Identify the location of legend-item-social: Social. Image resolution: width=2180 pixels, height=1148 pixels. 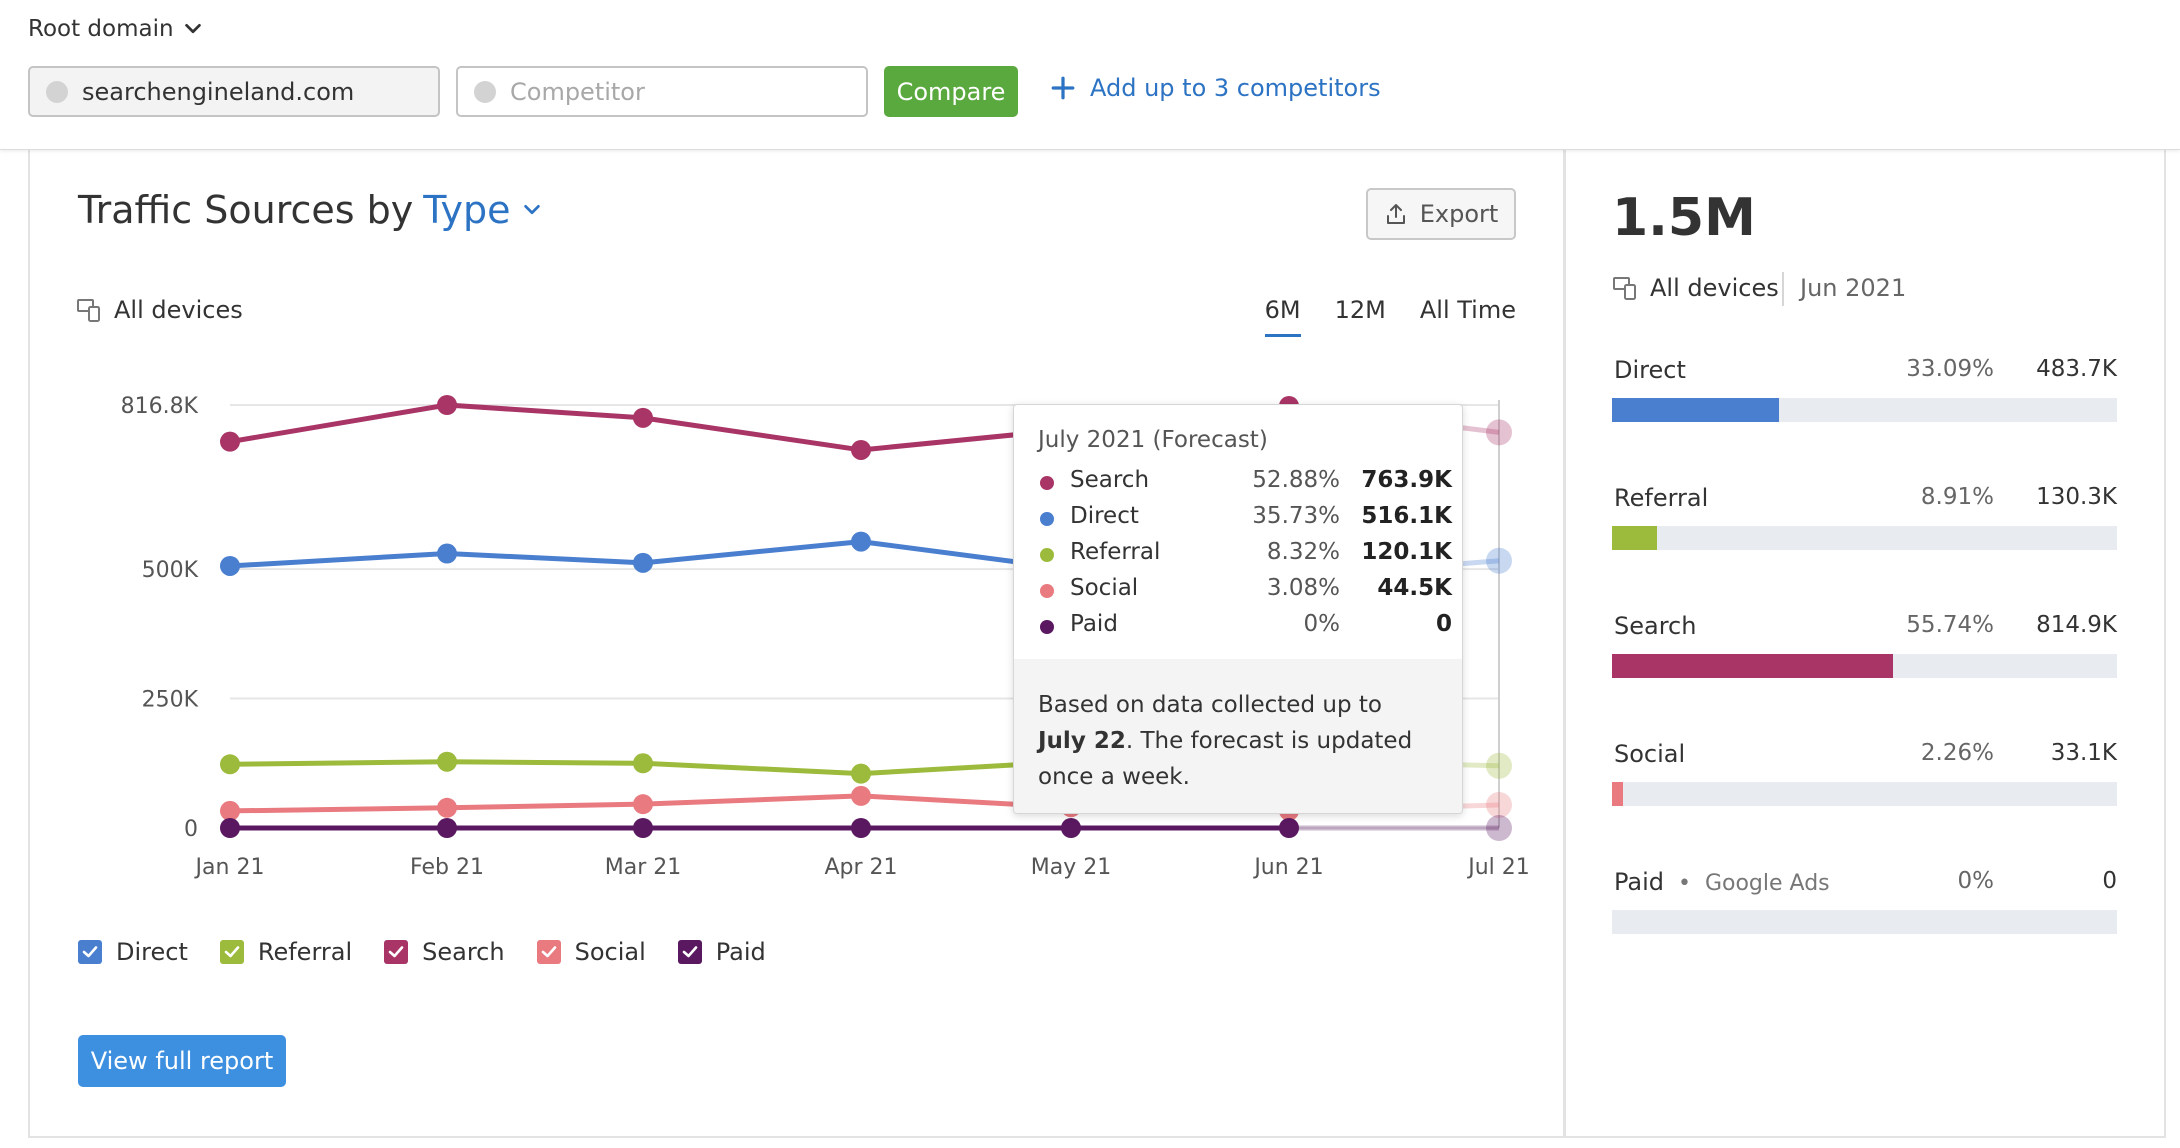
(591, 952).